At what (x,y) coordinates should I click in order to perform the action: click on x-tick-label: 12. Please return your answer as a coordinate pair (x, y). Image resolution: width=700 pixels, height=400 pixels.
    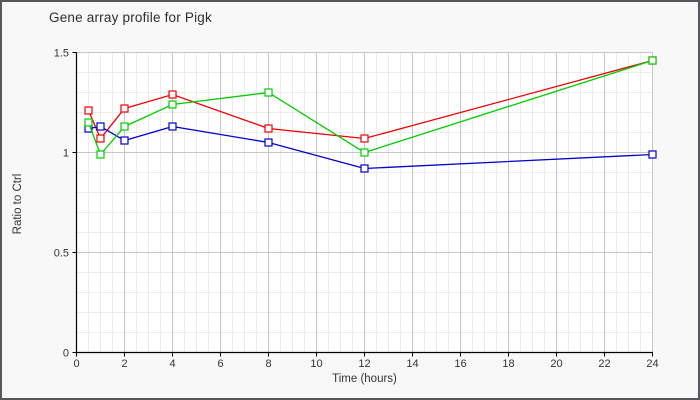
    Looking at the image, I should click on (364, 364).